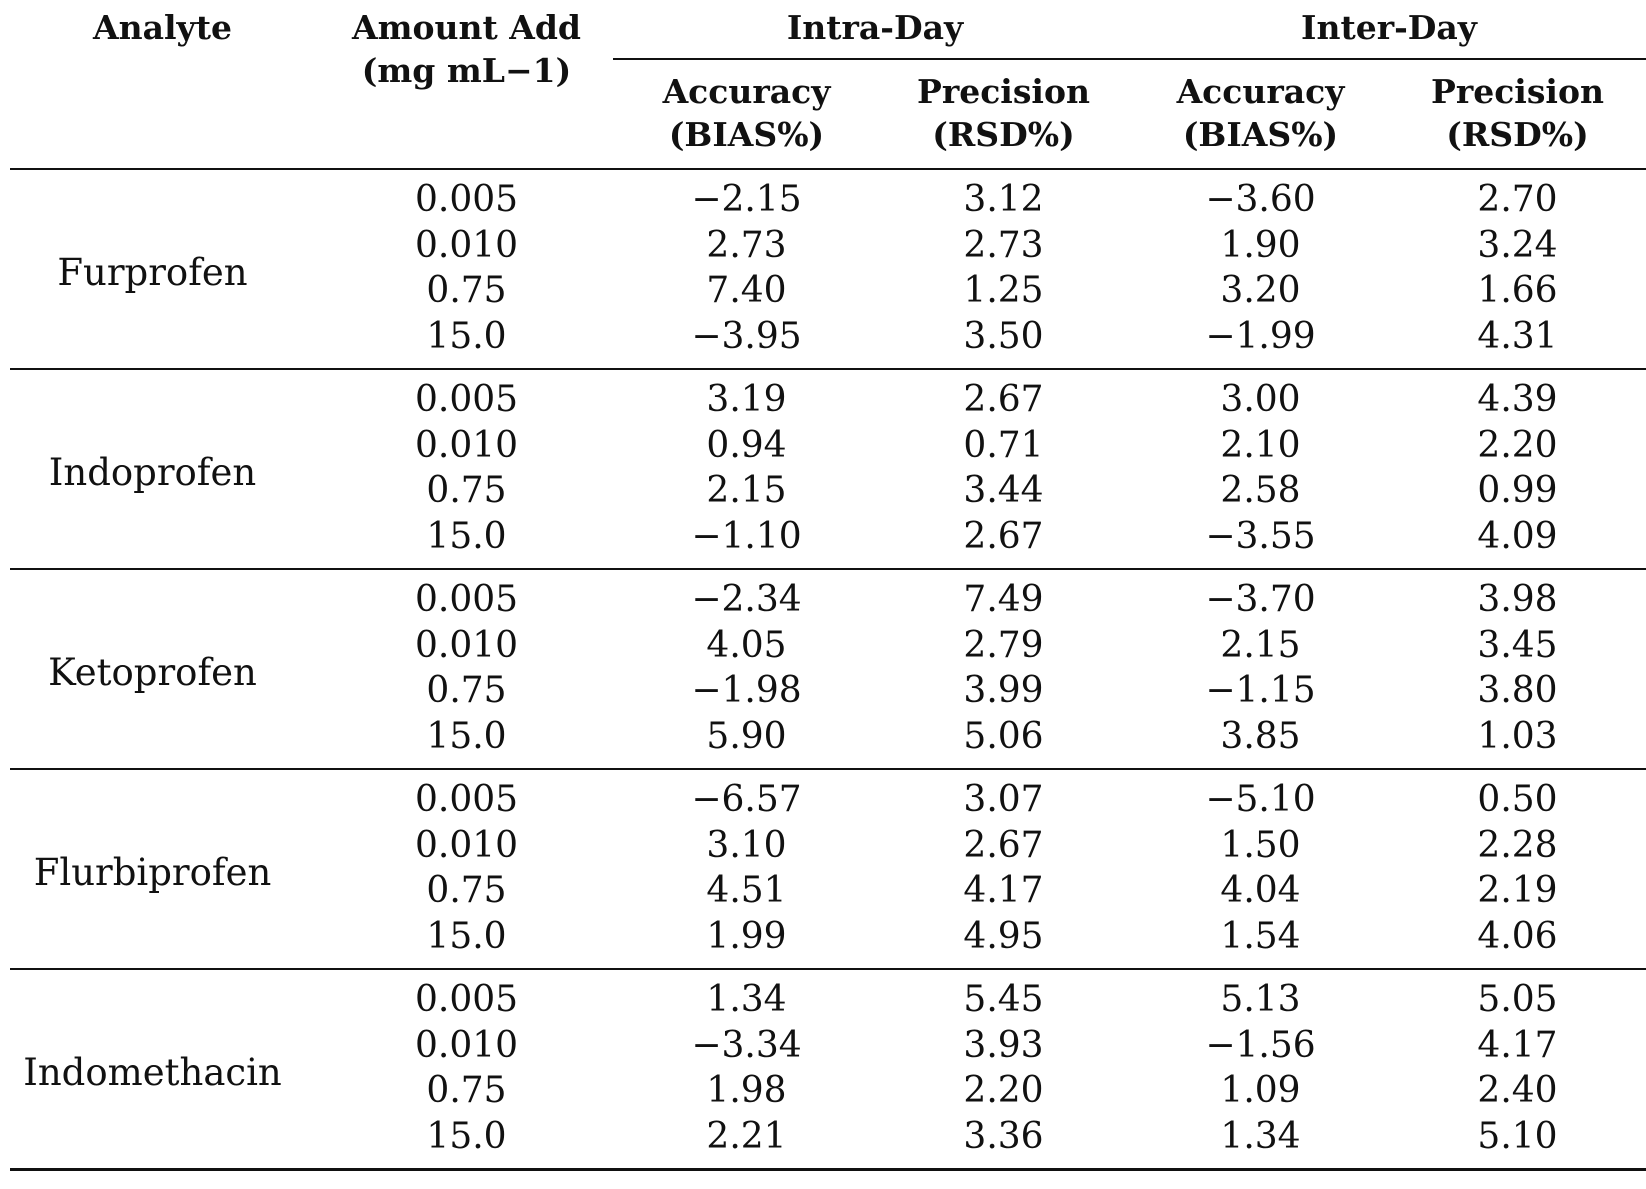  What do you see at coordinates (828, 646) in the screenshot?
I see `table-row: 0.010 4.05 2.79 2.15 3.45` at bounding box center [828, 646].